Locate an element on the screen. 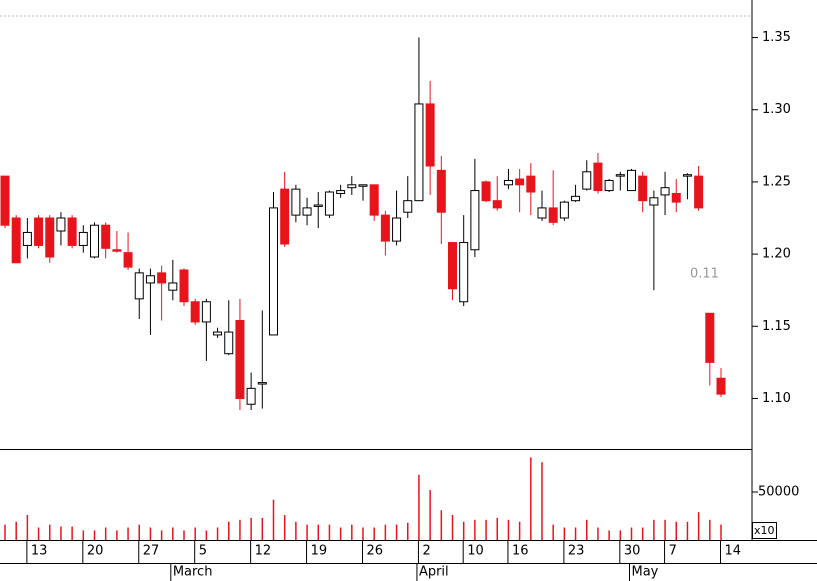  scale-box is located at coordinates (764, 530).